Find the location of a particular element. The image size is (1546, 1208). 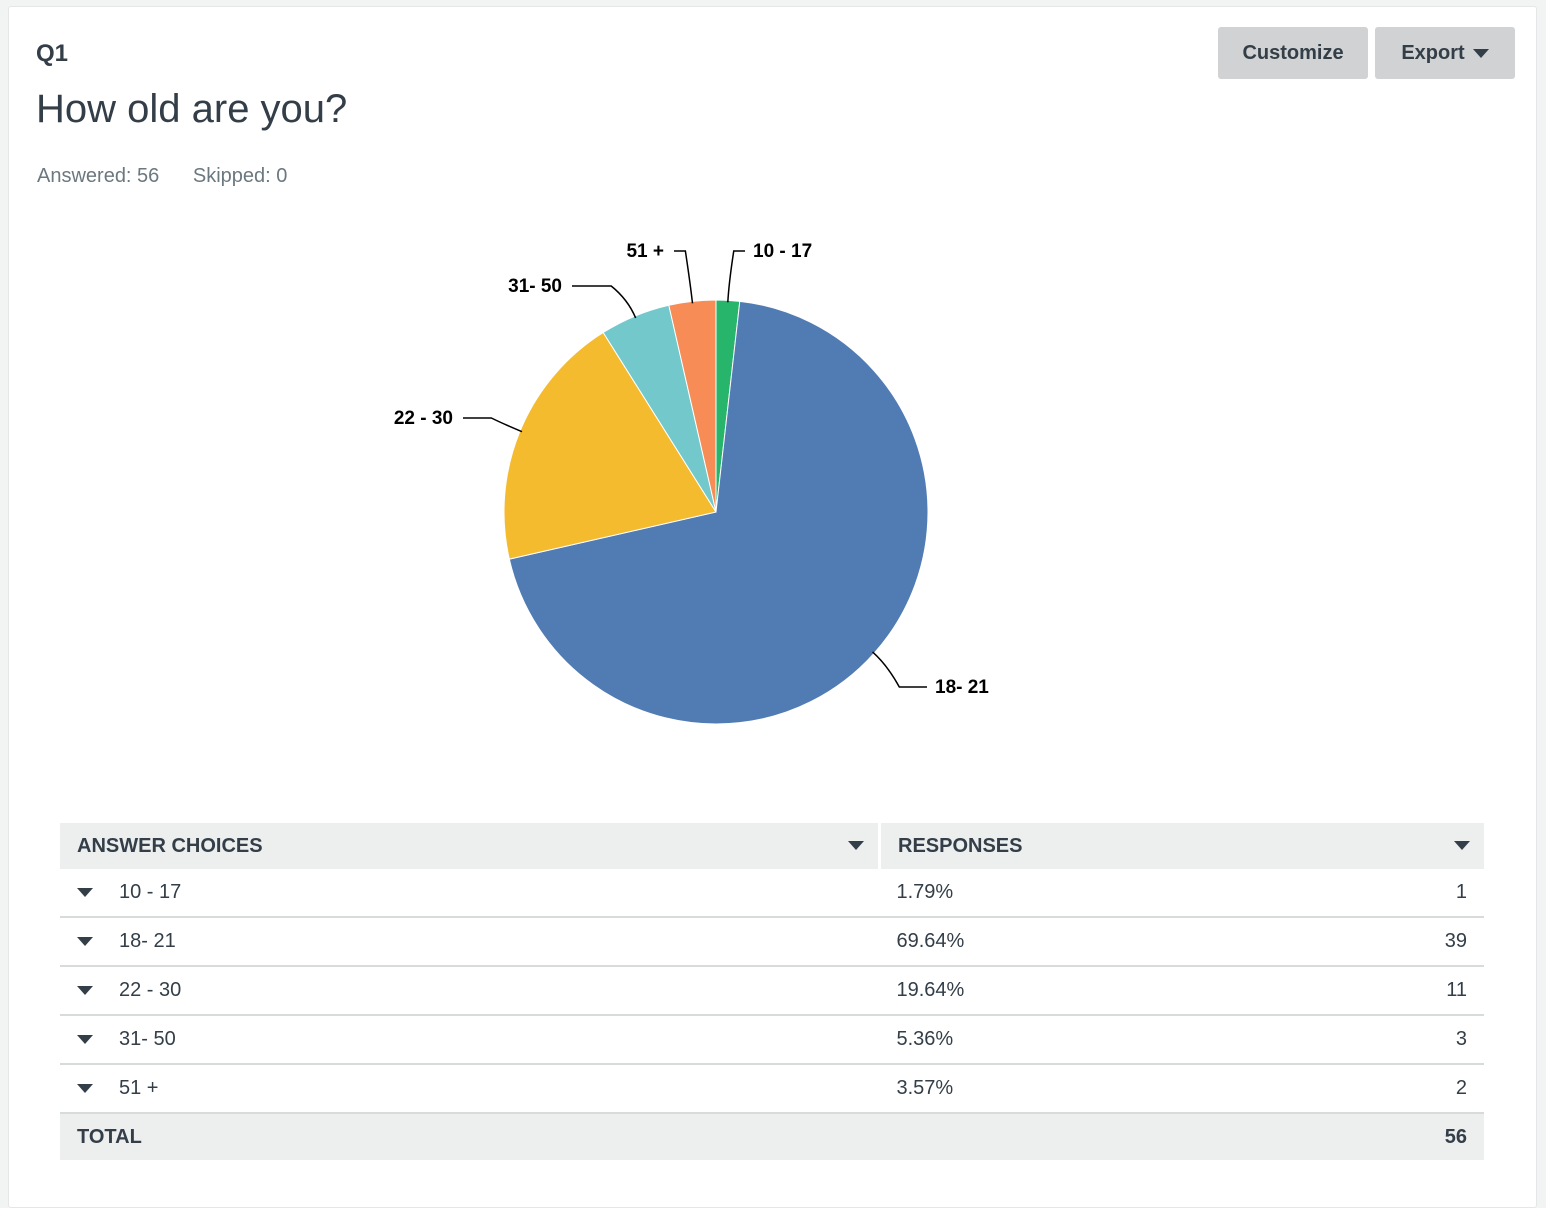

total-value: 56 is located at coordinates (1376, 1136).